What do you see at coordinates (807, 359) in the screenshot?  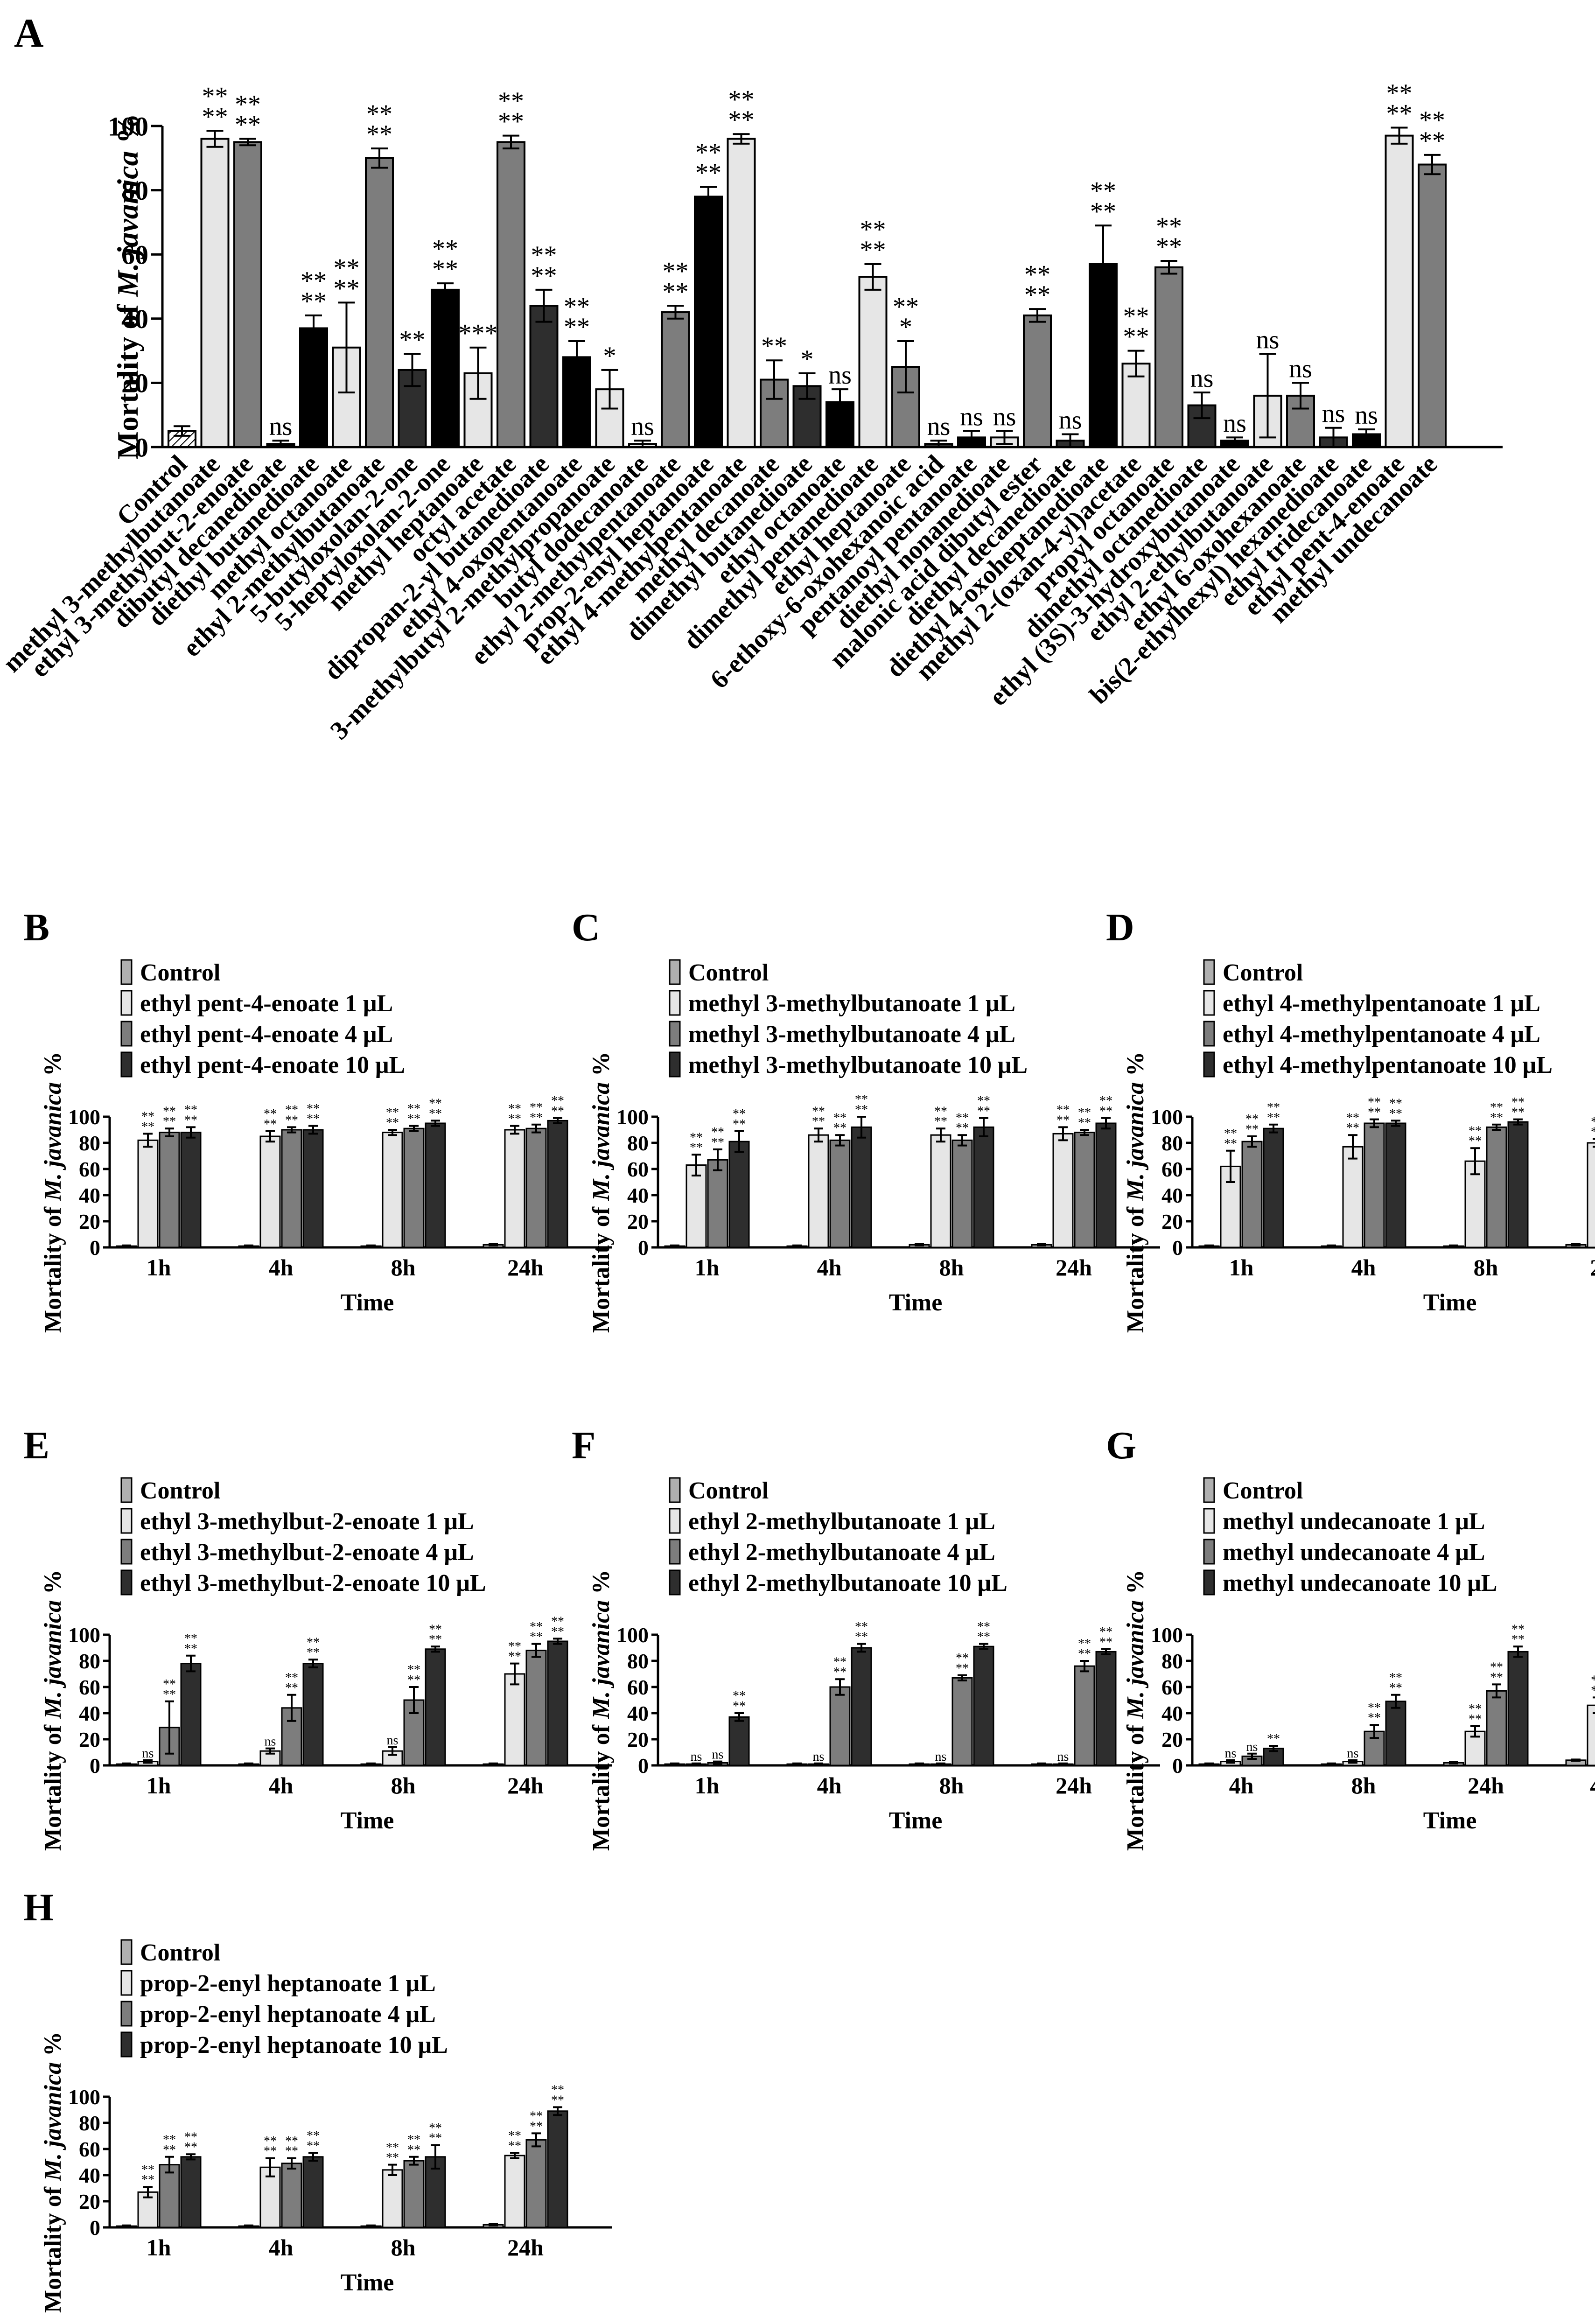 I see `significance-label: *` at bounding box center [807, 359].